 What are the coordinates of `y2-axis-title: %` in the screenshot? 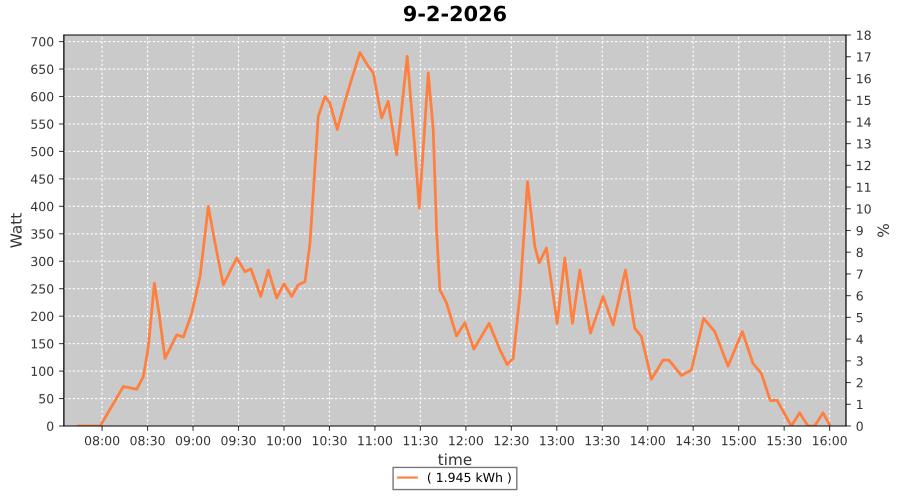 It's located at (883, 230).